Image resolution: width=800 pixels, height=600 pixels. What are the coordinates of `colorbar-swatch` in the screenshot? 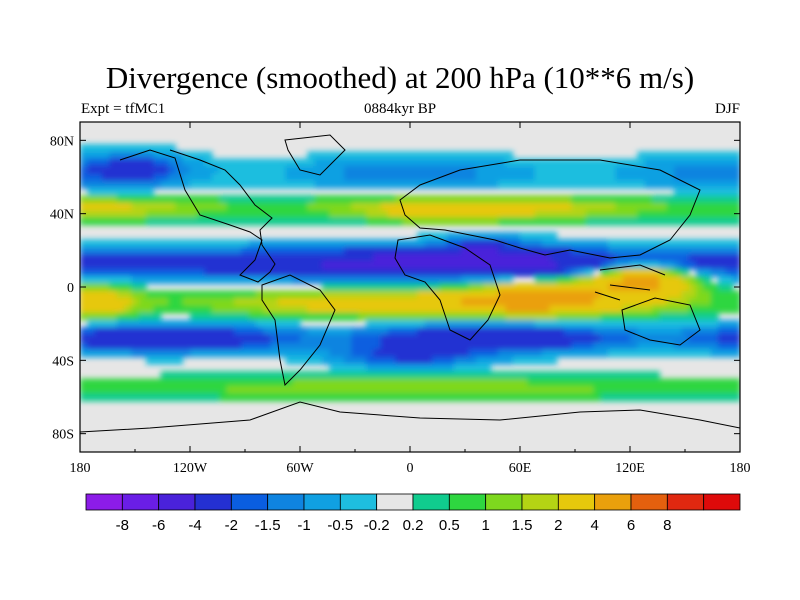 It's located at (358, 502).